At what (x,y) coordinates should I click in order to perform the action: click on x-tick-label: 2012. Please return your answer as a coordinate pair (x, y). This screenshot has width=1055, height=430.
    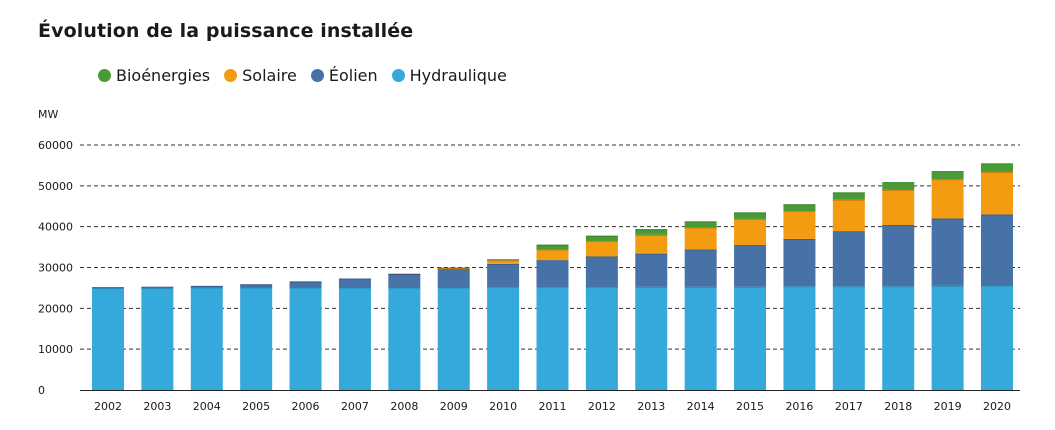
    Looking at the image, I should click on (602, 406).